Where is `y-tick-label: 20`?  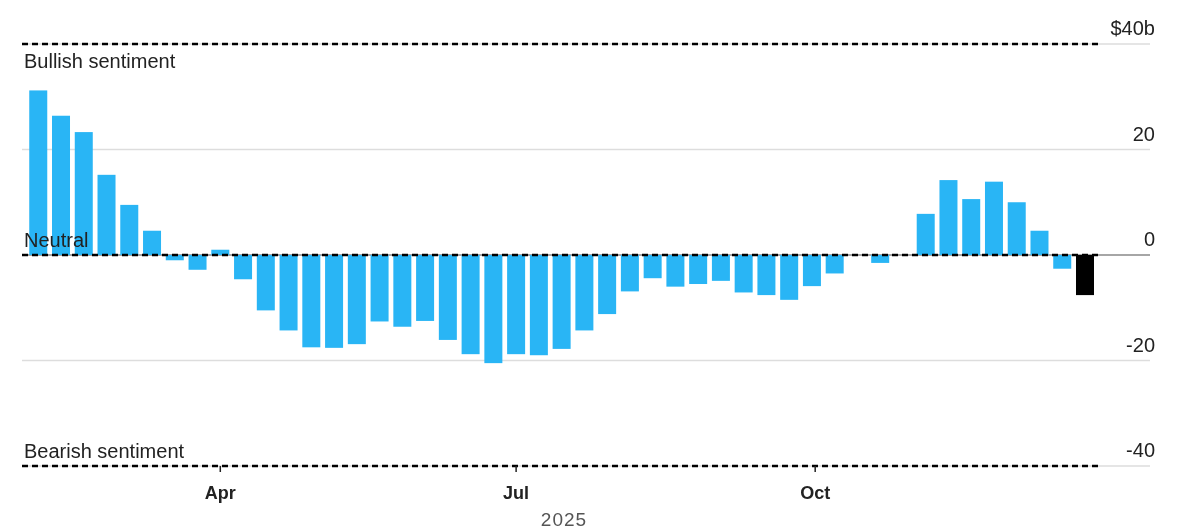
y-tick-label: 20 is located at coordinates (1143, 133).